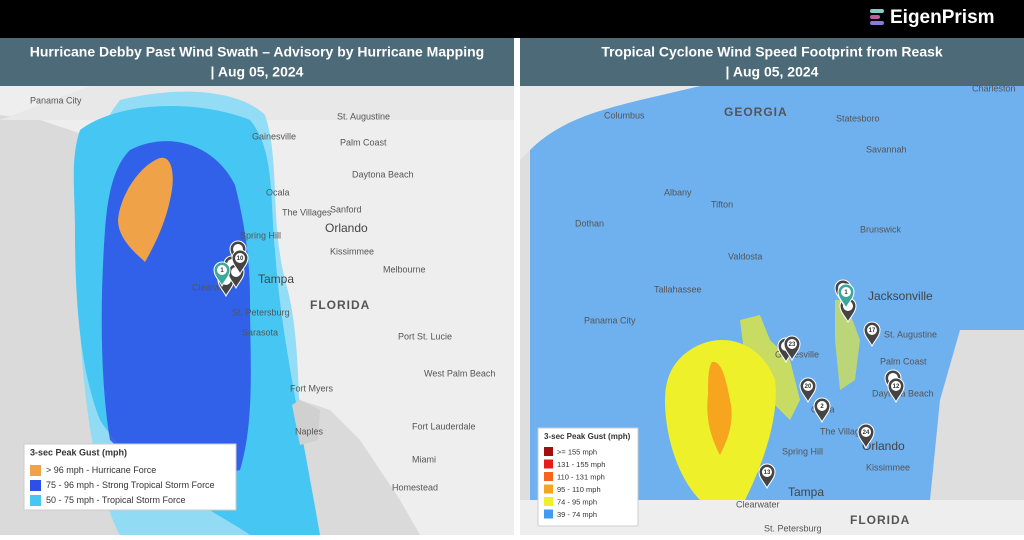 The image size is (1024, 540). I want to click on map-label: Miami, so click(424, 459).